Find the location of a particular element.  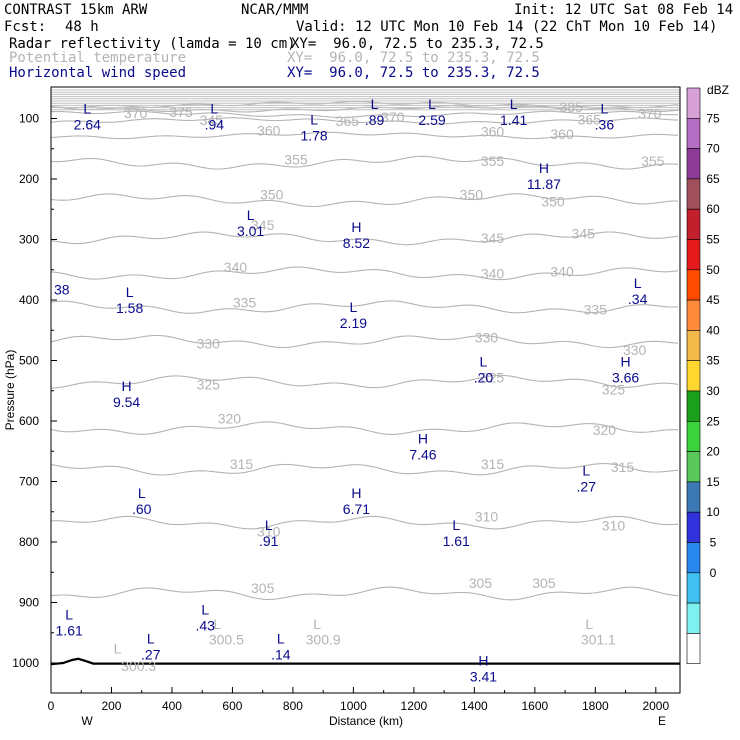

theta-label: 360 is located at coordinates (562, 134).